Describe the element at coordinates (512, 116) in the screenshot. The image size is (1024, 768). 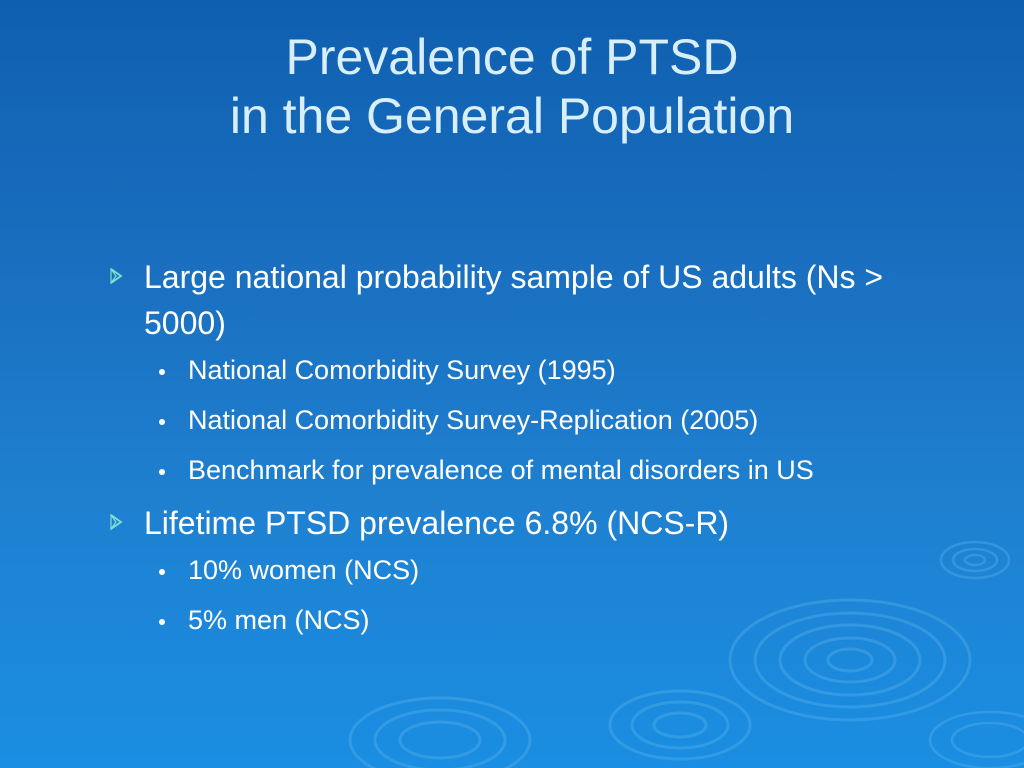
I see `slide-title-line-2: in the General Population` at that location.